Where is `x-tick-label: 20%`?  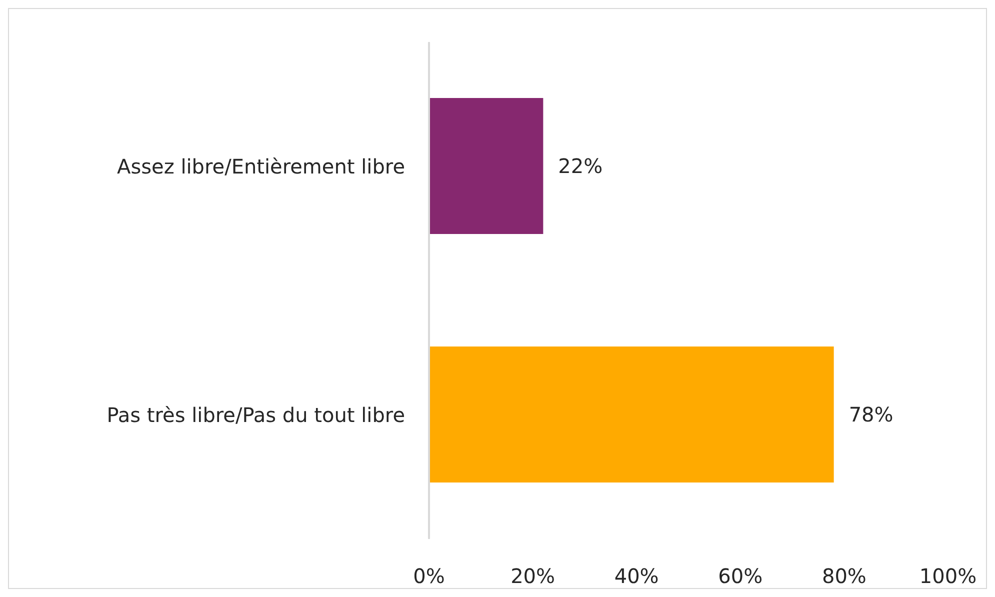 x-tick-label: 20% is located at coordinates (533, 576).